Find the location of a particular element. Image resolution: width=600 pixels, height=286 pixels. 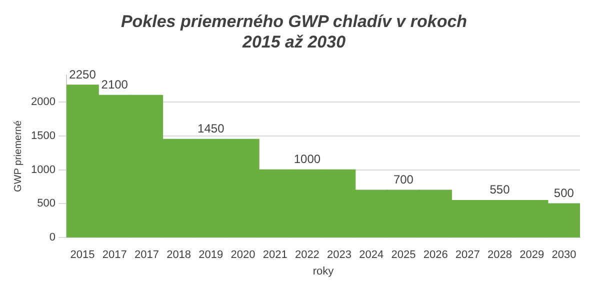

y-tick-label: 0 is located at coordinates (52, 238).